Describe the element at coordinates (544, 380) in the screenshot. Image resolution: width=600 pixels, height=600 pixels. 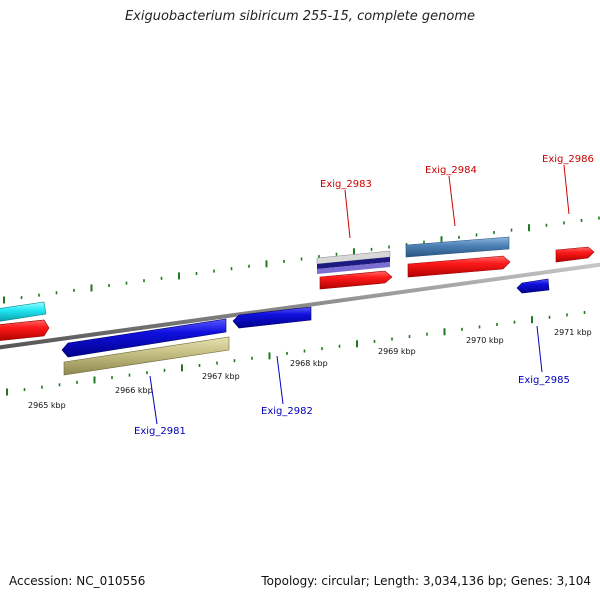
I see `label-exig-2985: Exig_2985` at that location.